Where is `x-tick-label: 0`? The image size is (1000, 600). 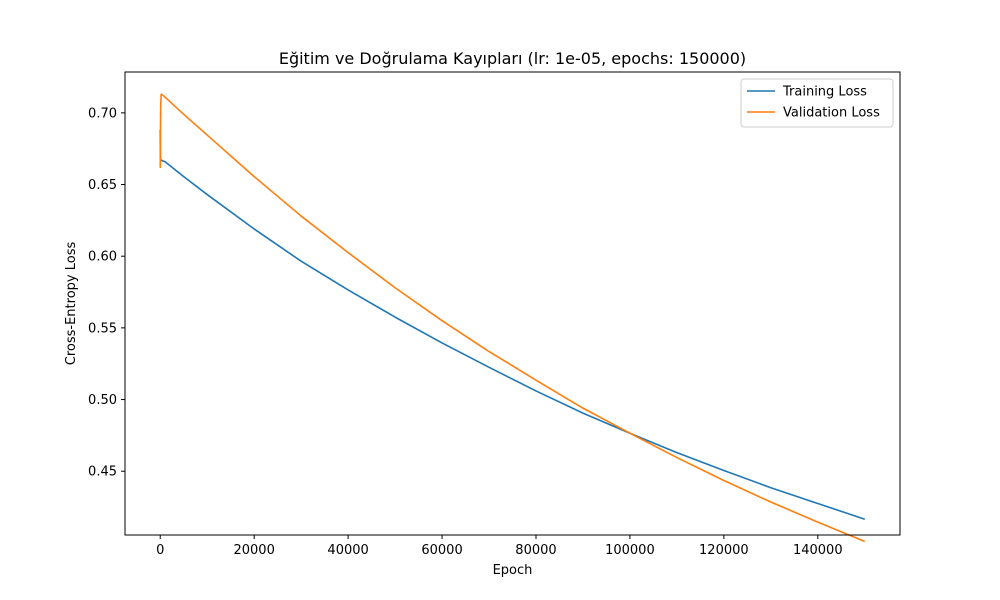
x-tick-label: 0 is located at coordinates (160, 550).